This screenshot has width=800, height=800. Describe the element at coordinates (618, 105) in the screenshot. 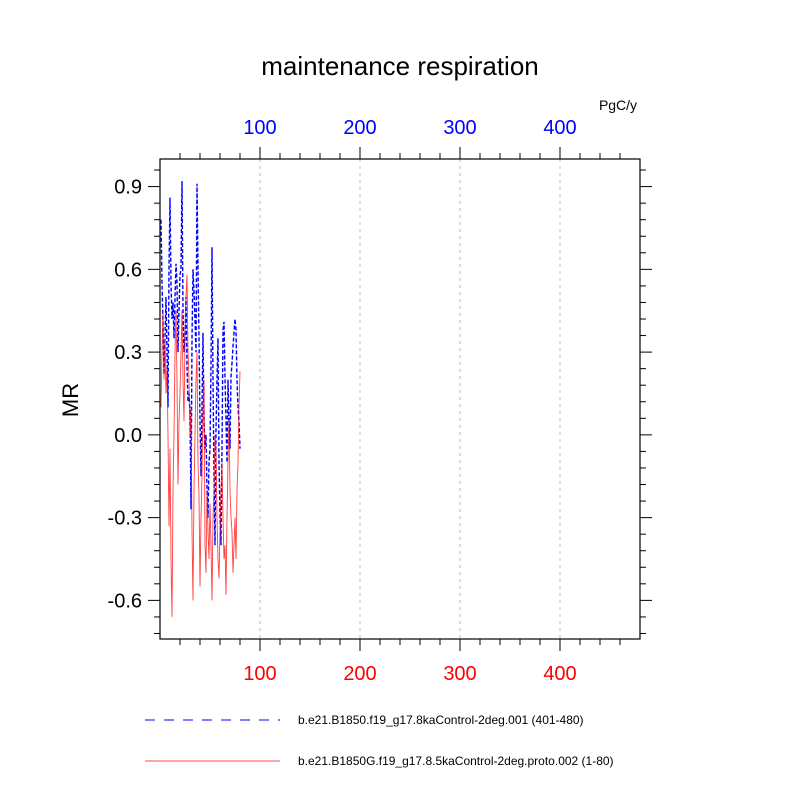

I see `top-axis-unit-label: PgC/y` at that location.